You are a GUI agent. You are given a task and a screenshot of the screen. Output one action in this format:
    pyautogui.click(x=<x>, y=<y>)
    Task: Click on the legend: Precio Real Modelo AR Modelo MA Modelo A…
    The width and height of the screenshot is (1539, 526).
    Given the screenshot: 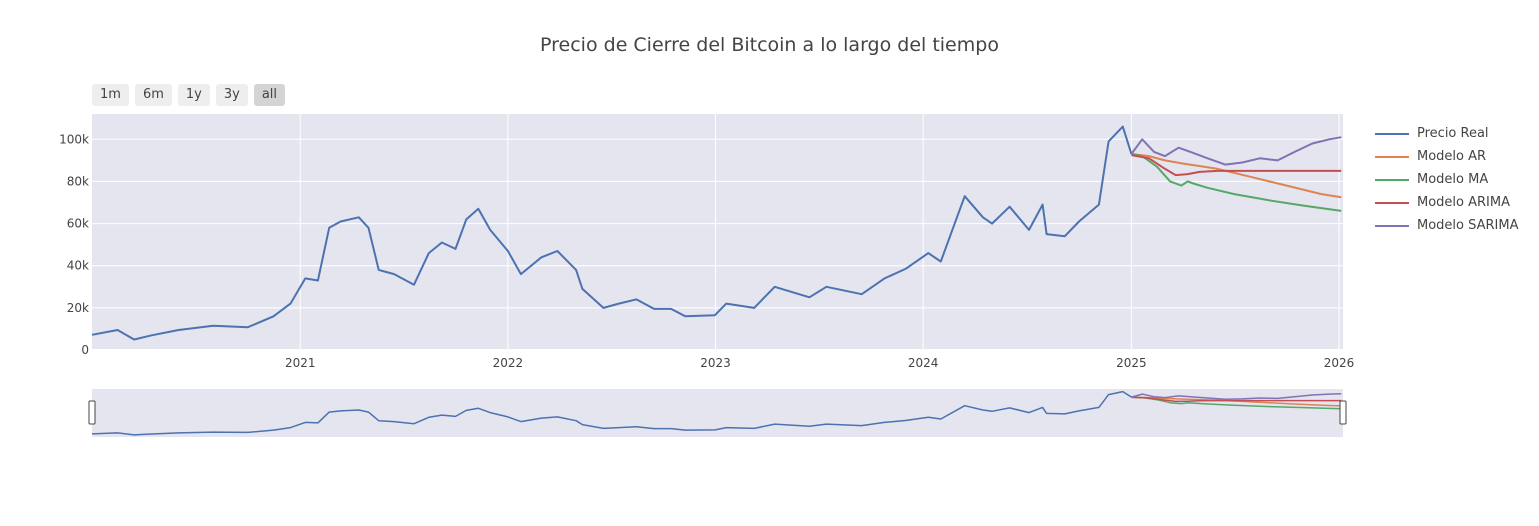 What is the action you would take?
    pyautogui.click(x=1446, y=179)
    